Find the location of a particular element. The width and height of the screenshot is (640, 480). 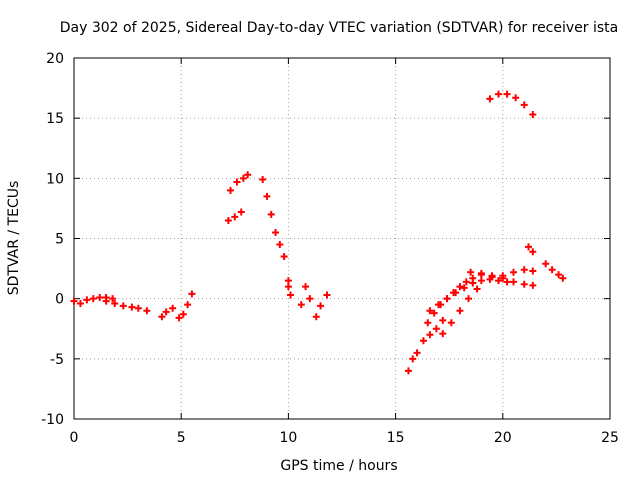

x-tick-label: 15 is located at coordinates (396, 438).